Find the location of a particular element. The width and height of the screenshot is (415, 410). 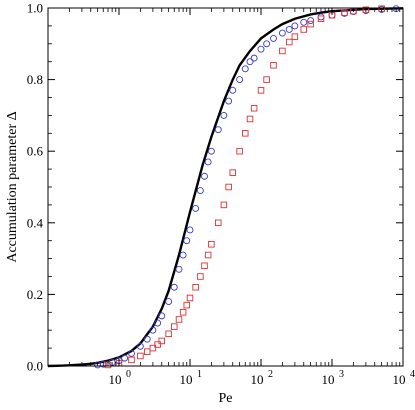

x-tick-exponent: 1 is located at coordinates (199, 374).